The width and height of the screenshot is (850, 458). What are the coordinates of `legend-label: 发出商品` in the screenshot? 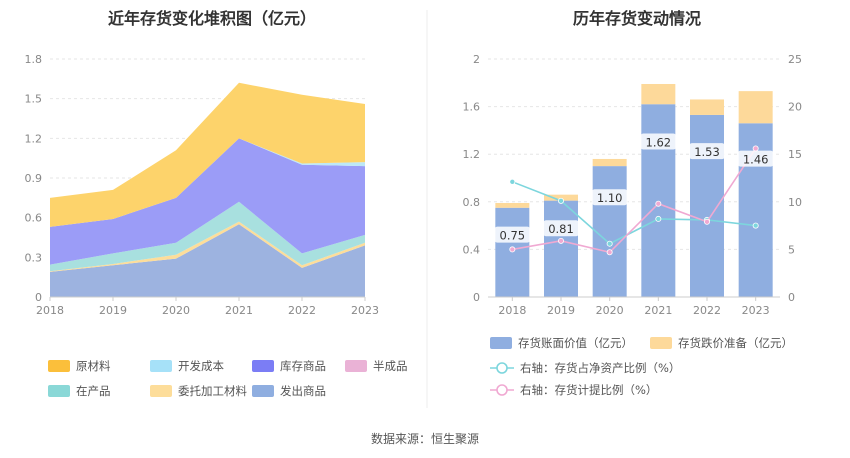 It's located at (303, 391).